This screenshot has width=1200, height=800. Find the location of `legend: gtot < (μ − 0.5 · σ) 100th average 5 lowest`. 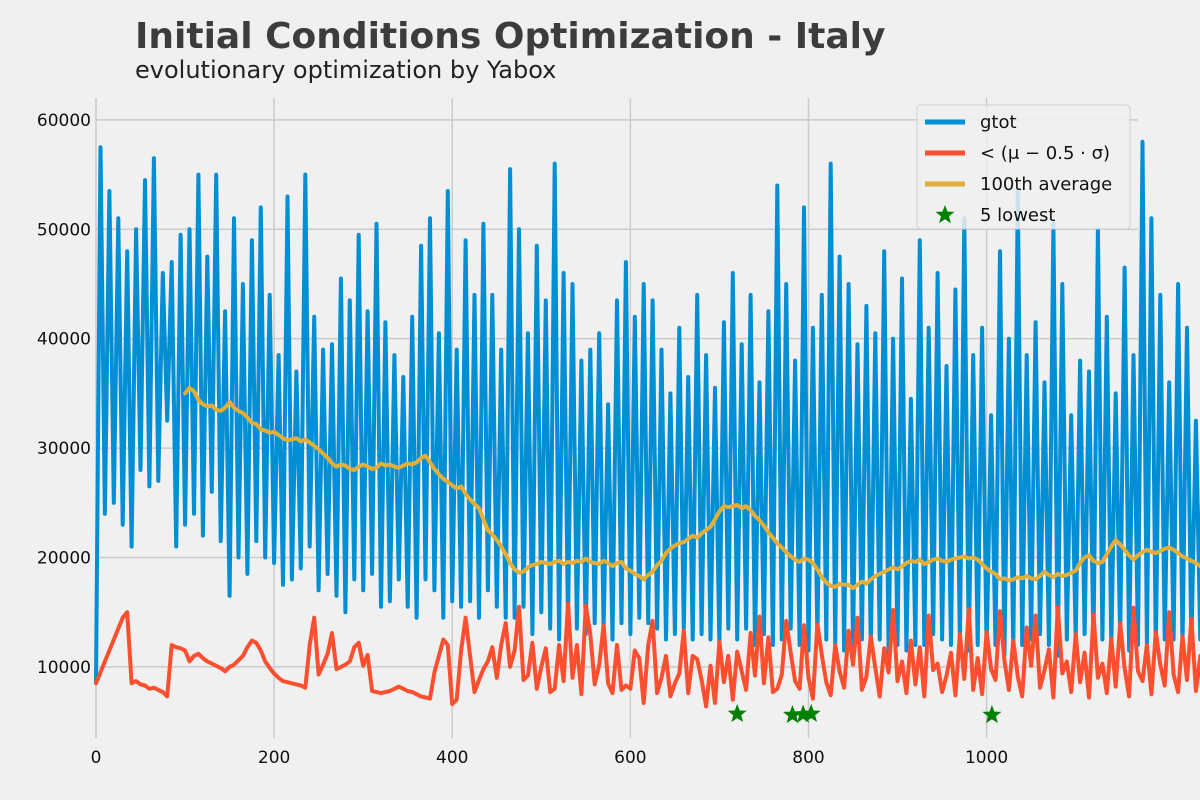

legend: gtot < (μ − 0.5 · σ) 100th average 5 lowest is located at coordinates (1023, 167).